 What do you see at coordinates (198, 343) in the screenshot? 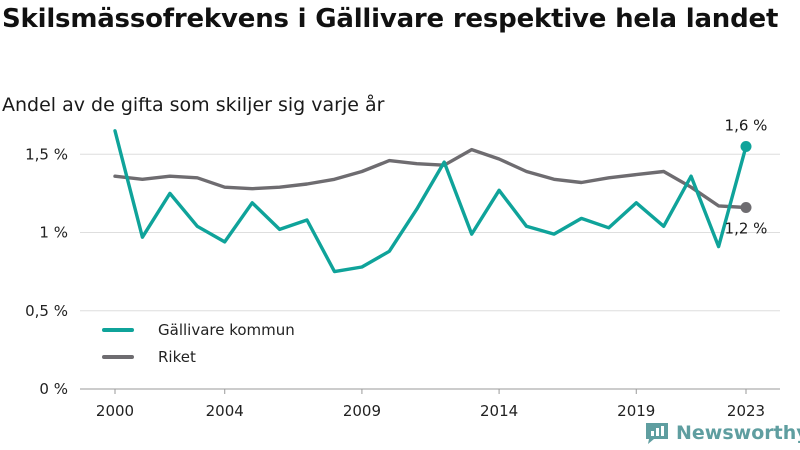
I see `legend: Gällivare kommun Riket` at bounding box center [198, 343].